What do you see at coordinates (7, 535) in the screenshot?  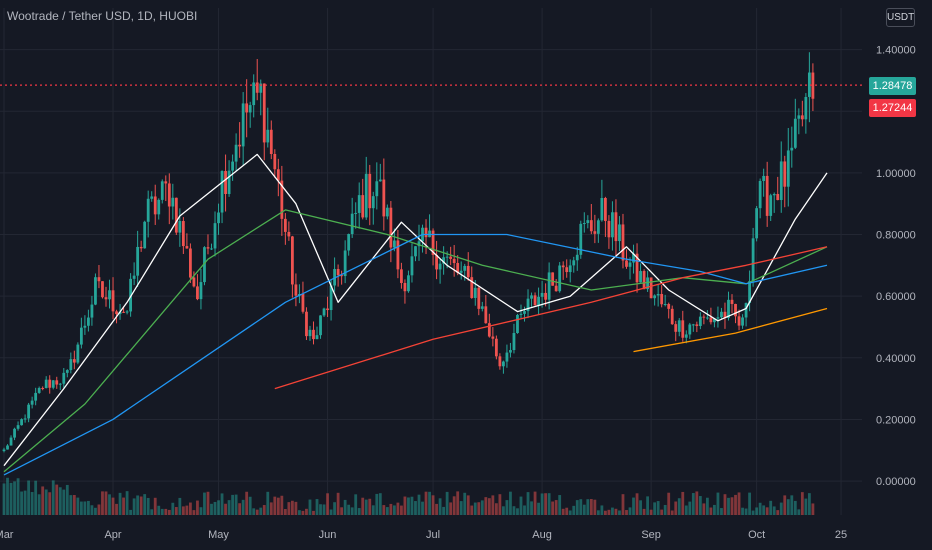 I see `x-tick-label: Mar` at bounding box center [7, 535].